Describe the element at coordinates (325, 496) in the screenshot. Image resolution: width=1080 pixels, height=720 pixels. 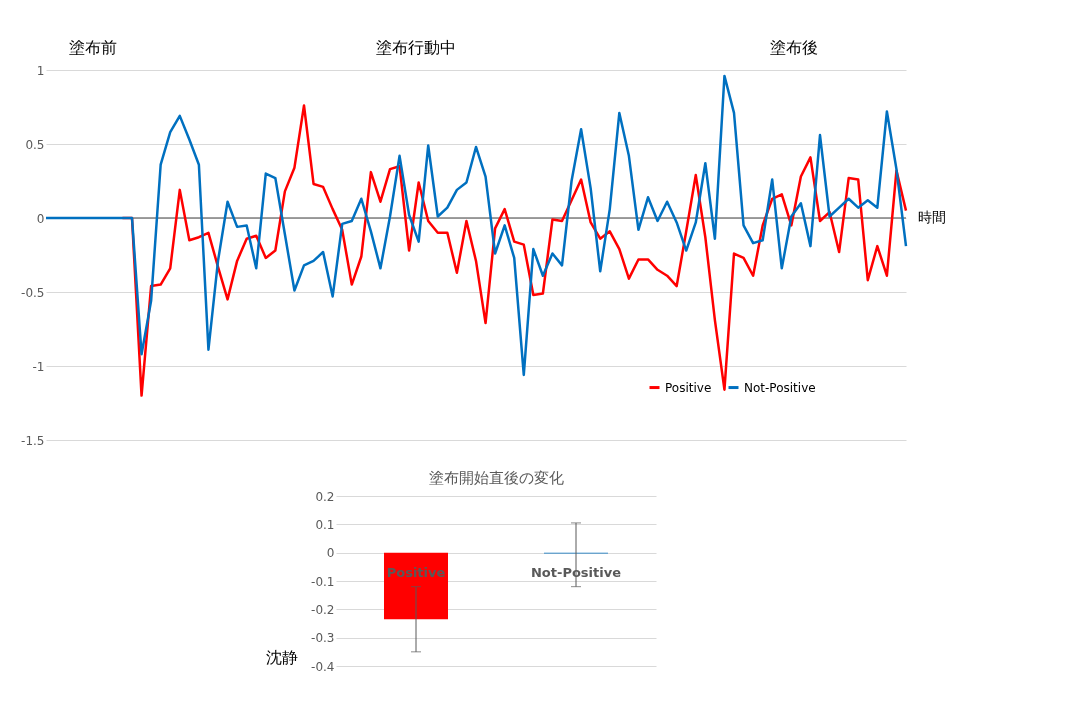
I see `y-tick-label: 0.2` at that location.